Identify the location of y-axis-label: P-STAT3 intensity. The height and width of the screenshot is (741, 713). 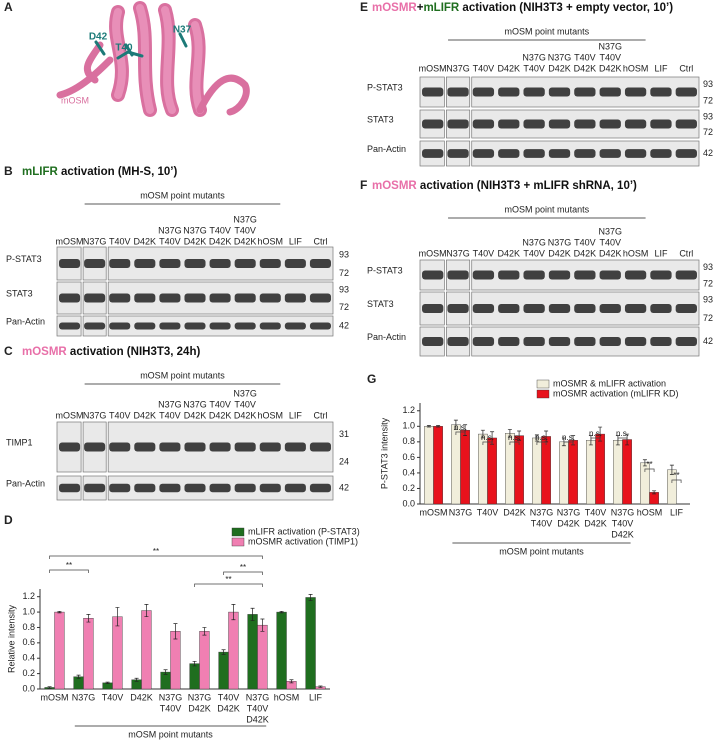
(384, 453).